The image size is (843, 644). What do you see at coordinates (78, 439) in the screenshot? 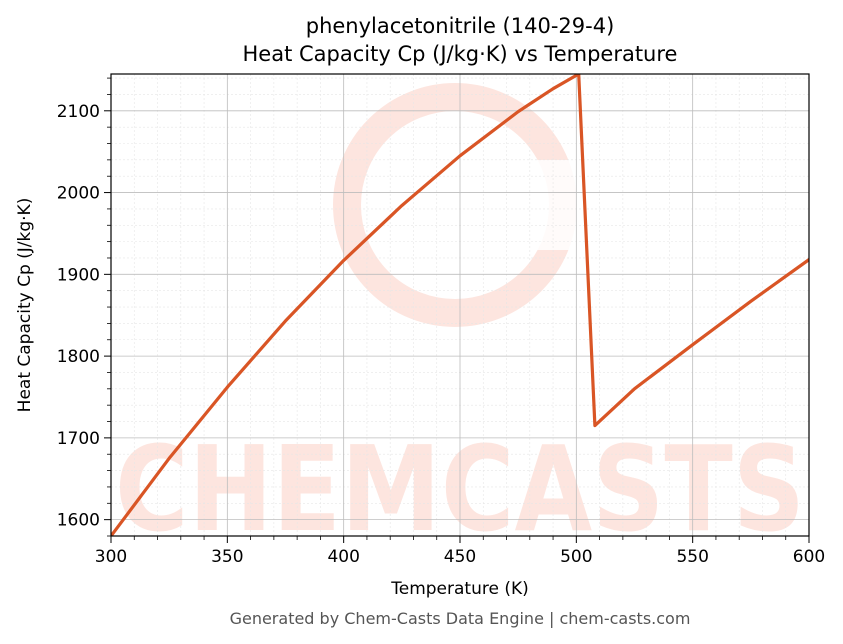
I see `y-tick-label: 1700` at bounding box center [78, 439].